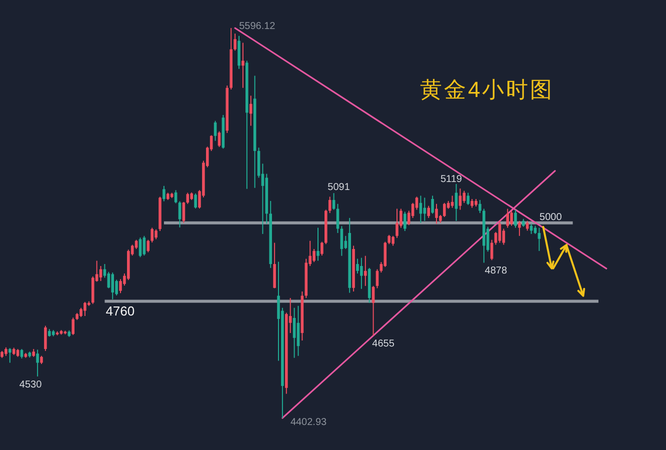 The height and width of the screenshot is (450, 666). I want to click on annotation: 4878, so click(496, 271).